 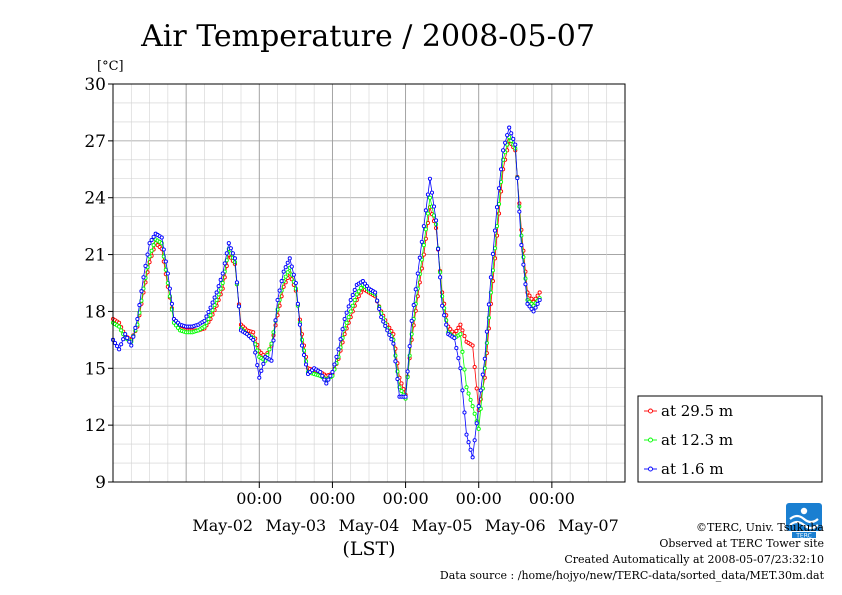 I want to click on y-axis-ticks: 9 12 15 18 21 24 27 30, so click(x=98, y=284).